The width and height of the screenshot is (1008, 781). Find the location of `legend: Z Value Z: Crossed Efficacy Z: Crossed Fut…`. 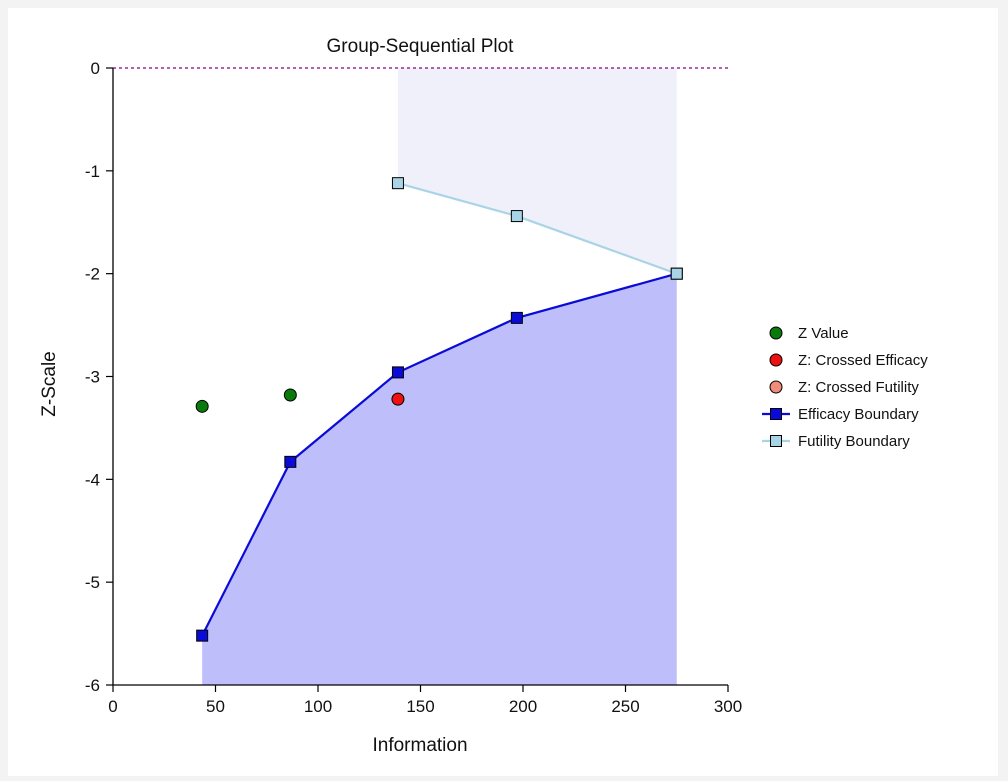

legend: Z Value Z: Crossed Efficacy Z: Crossed Fut… is located at coordinates (845, 387).